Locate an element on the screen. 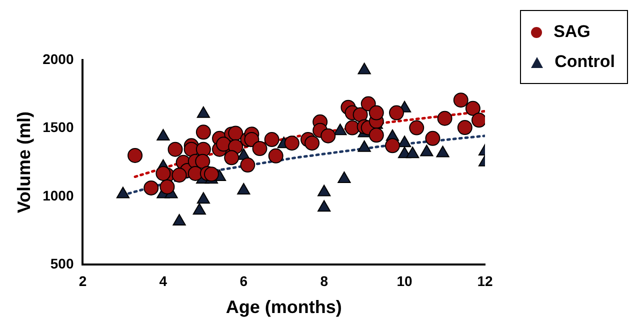 The width and height of the screenshot is (640, 327). x-tick-label: 12 is located at coordinates (485, 280).